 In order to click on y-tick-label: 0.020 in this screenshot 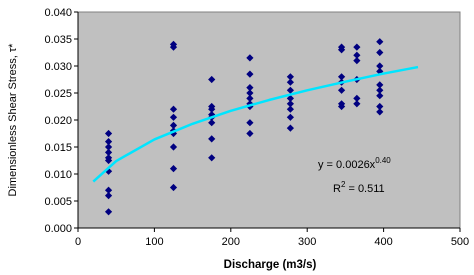, I will do `click(58, 121)`.